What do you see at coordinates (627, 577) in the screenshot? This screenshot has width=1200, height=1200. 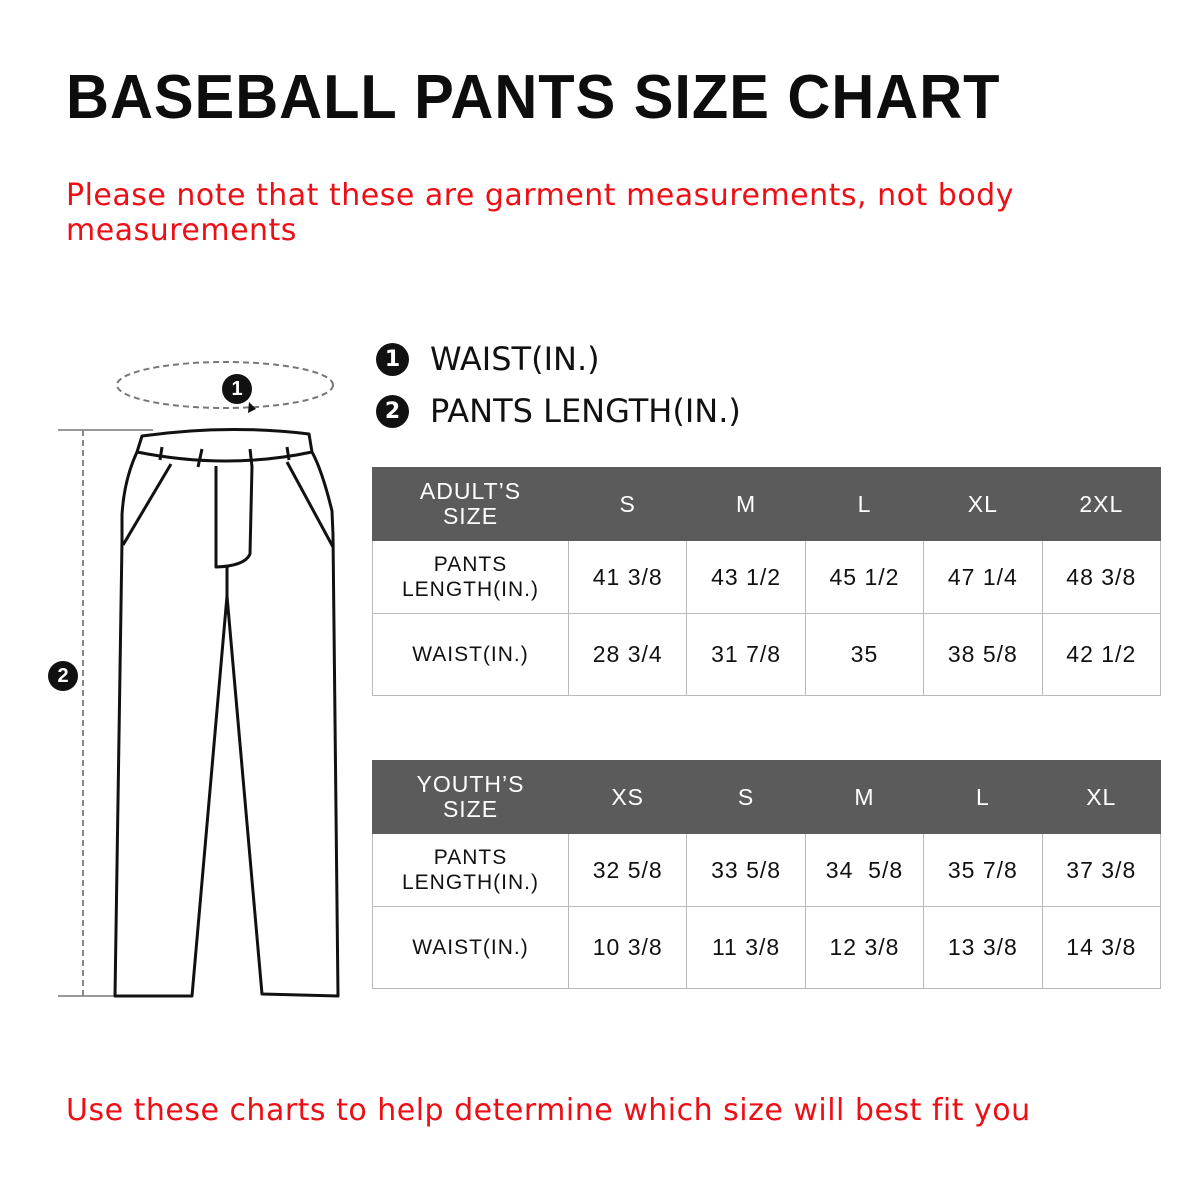 I see `table-cell: 41 3/8` at bounding box center [627, 577].